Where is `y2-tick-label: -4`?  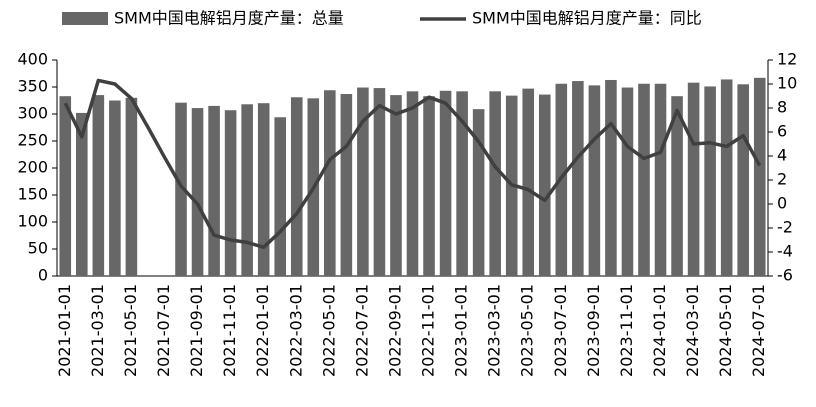 y2-tick-label: -4 is located at coordinates (785, 251).